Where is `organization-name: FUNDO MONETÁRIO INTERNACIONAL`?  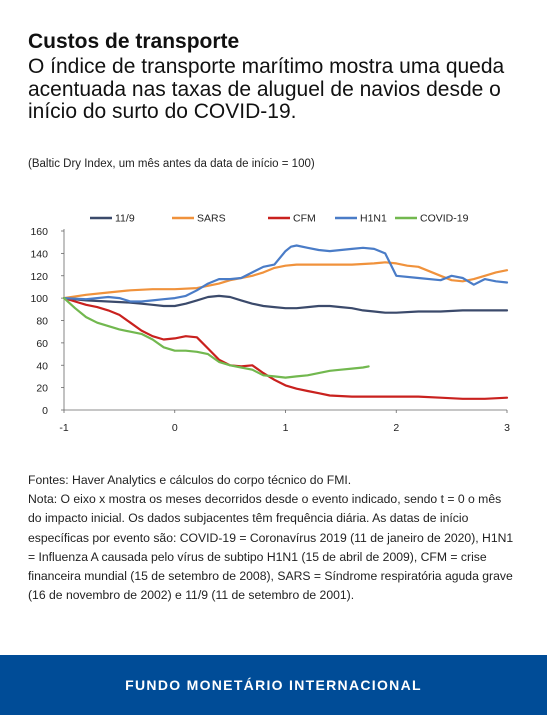
organization-name: FUNDO MONETÁRIO INTERNACIONAL is located at coordinates (273, 685).